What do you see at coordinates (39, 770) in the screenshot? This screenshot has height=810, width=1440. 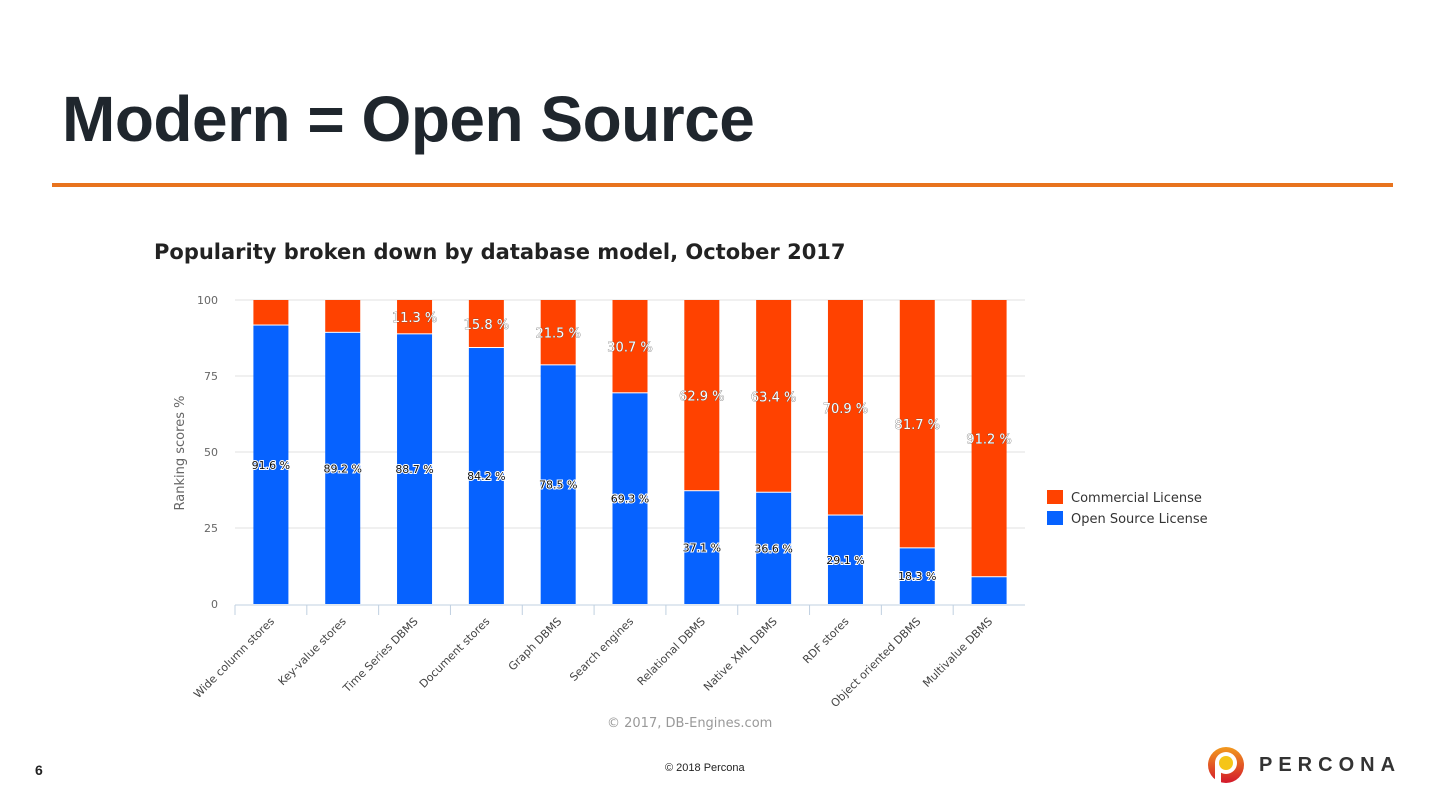 I see `page-number: 6` at bounding box center [39, 770].